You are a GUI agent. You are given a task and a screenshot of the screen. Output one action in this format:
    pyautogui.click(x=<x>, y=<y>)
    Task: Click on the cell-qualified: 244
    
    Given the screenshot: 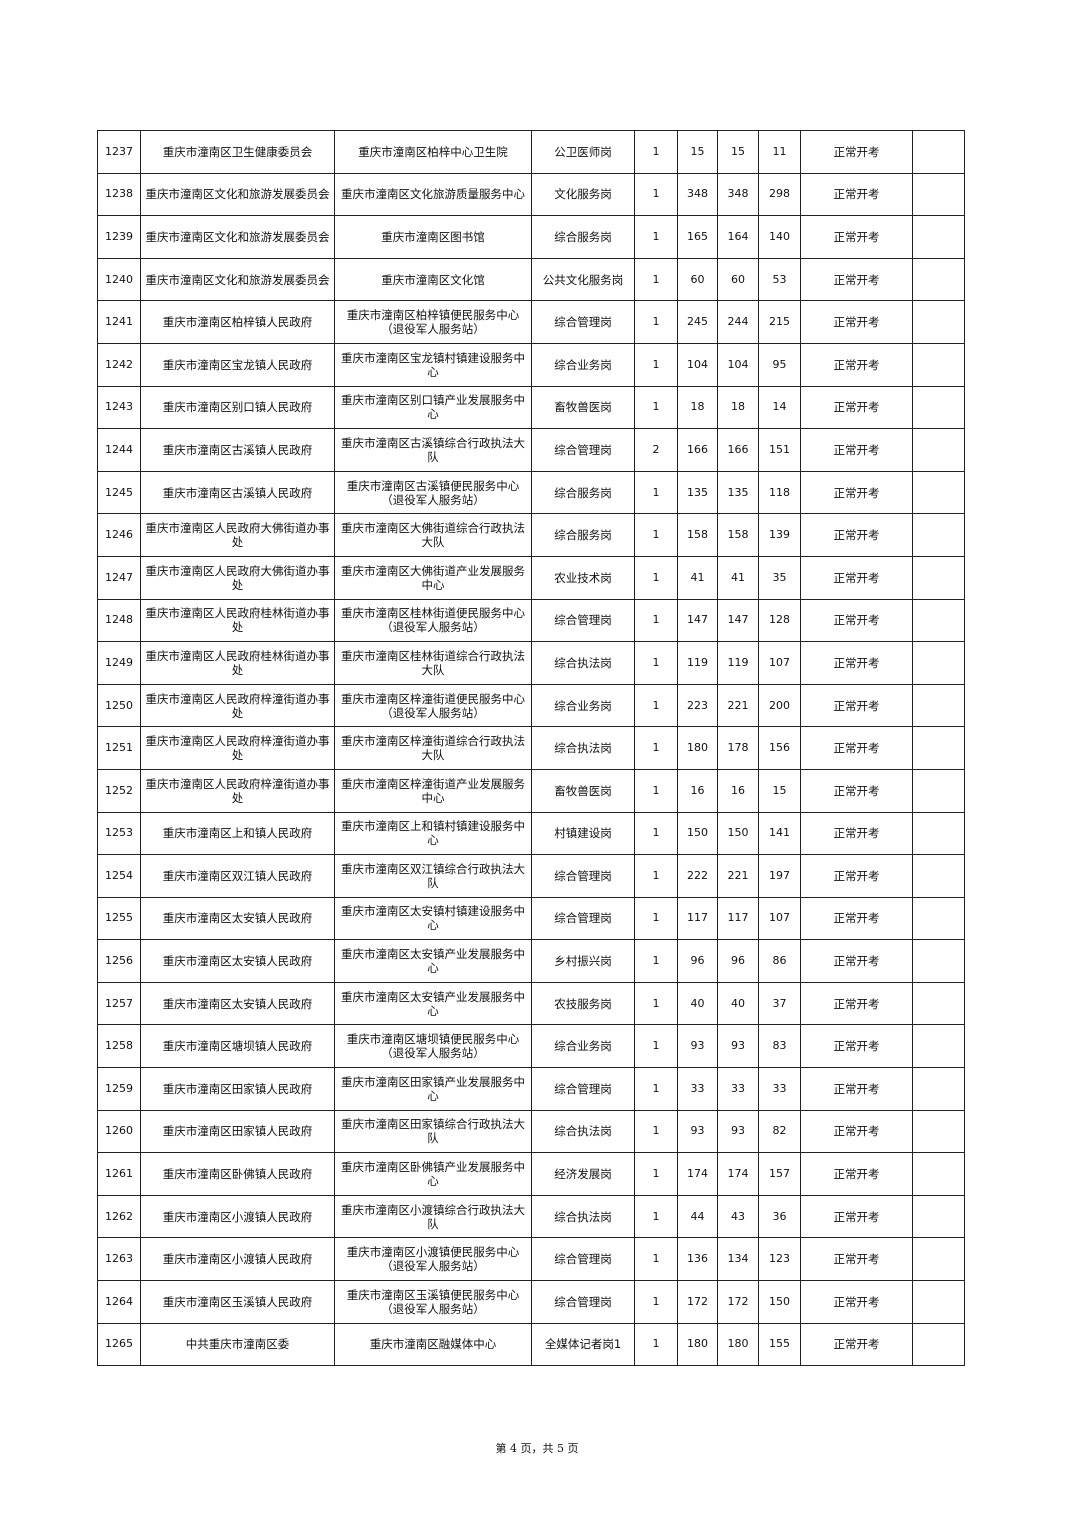 What is the action you would take?
    pyautogui.click(x=738, y=322)
    